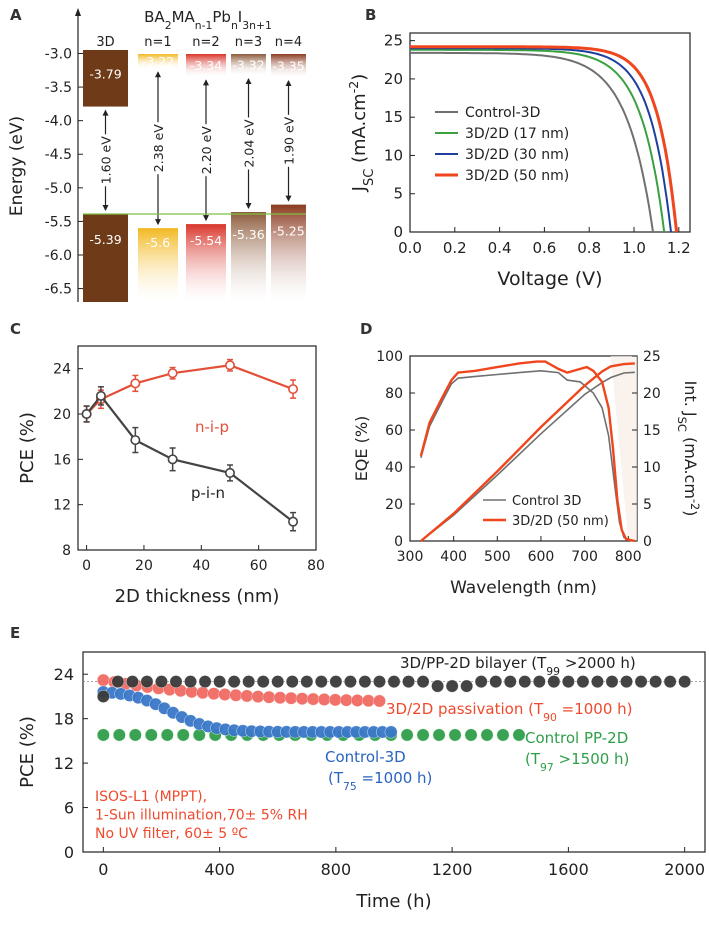  I want to click on vbm-value: -5.6, so click(158, 242).